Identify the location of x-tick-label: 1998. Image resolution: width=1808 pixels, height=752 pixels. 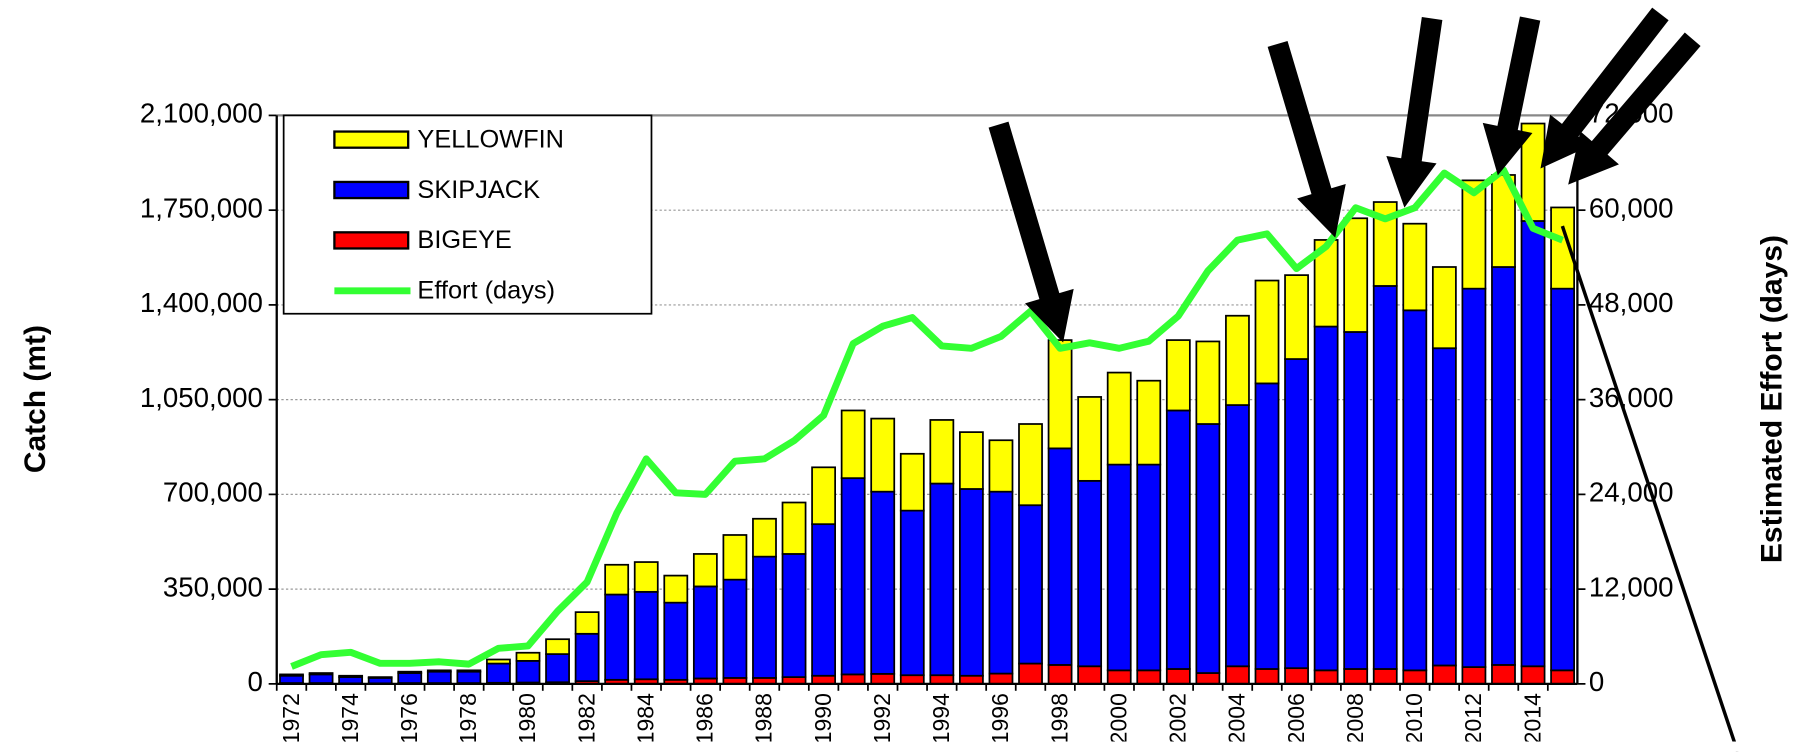
(1059, 718).